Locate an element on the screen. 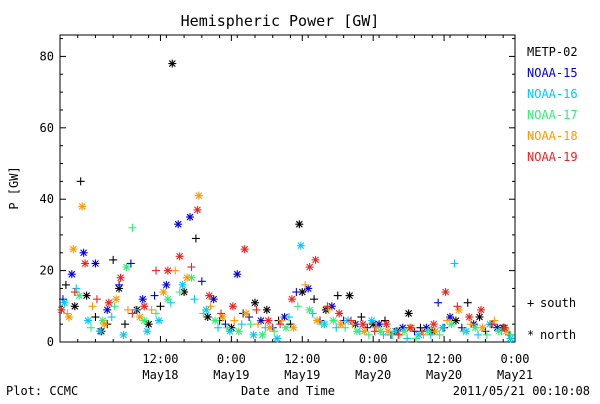  y-tick-label: 40 is located at coordinates (47, 199).